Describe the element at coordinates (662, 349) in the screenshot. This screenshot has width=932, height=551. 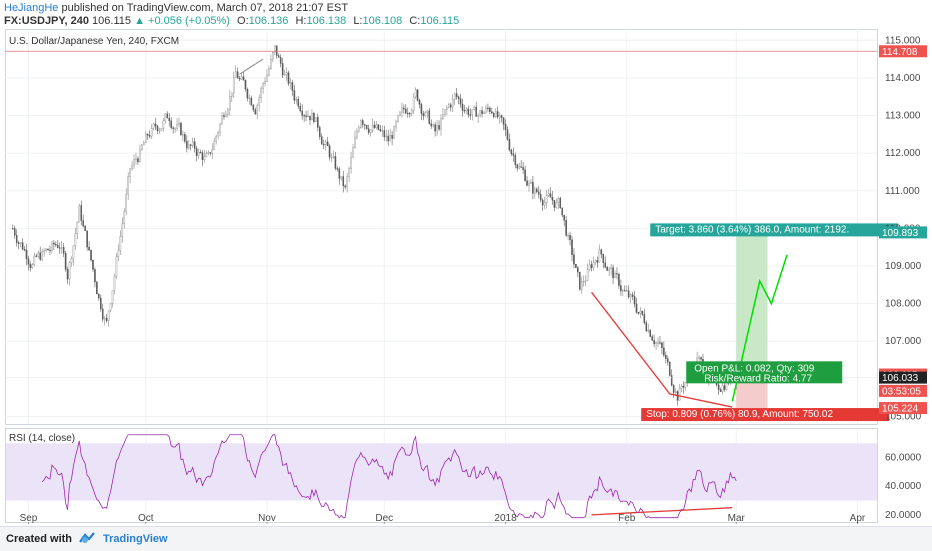
I see `price-divergence-line` at that location.